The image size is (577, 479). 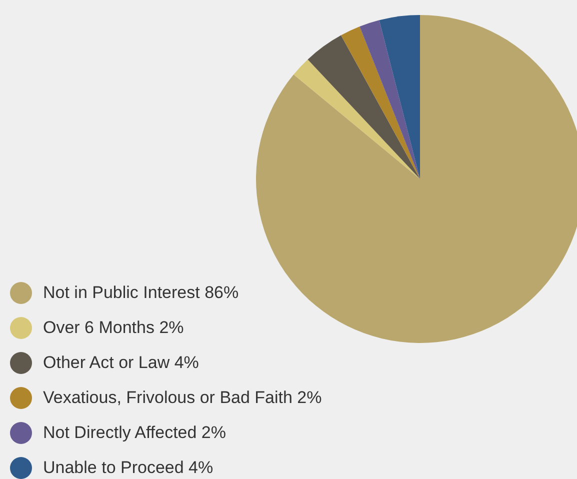 What do you see at coordinates (182, 398) in the screenshot?
I see `legend-label: Vexatious, Frivolous or Bad Faith 2%` at bounding box center [182, 398].